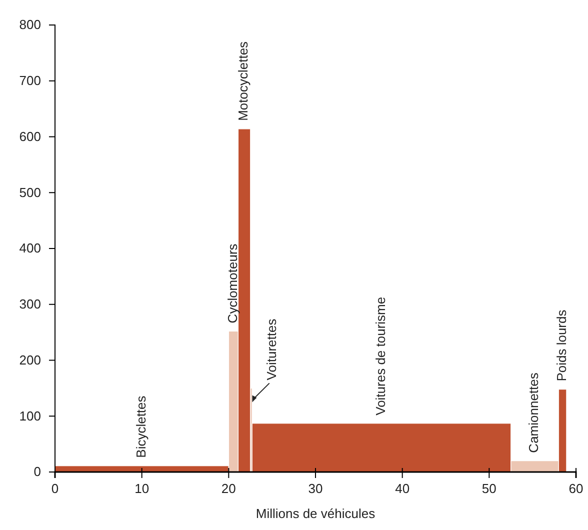 Image resolution: width=588 pixels, height=530 pixels. I want to click on annotation: Voiturettes, so click(271, 349).